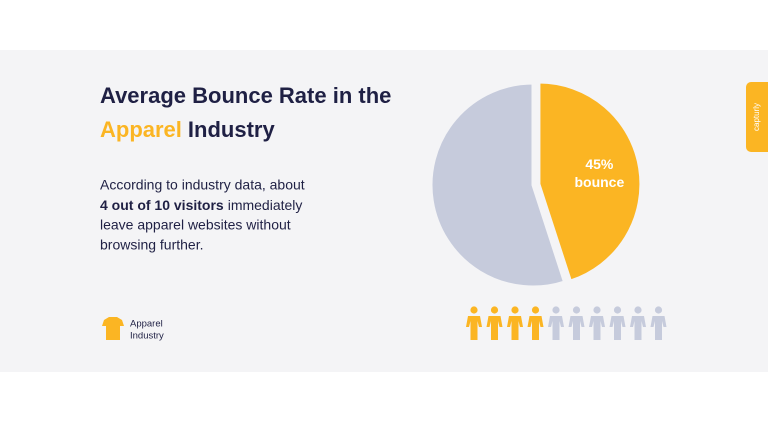 This screenshot has width=768, height=428. I want to click on side-tab-label: capturly, so click(756, 117).